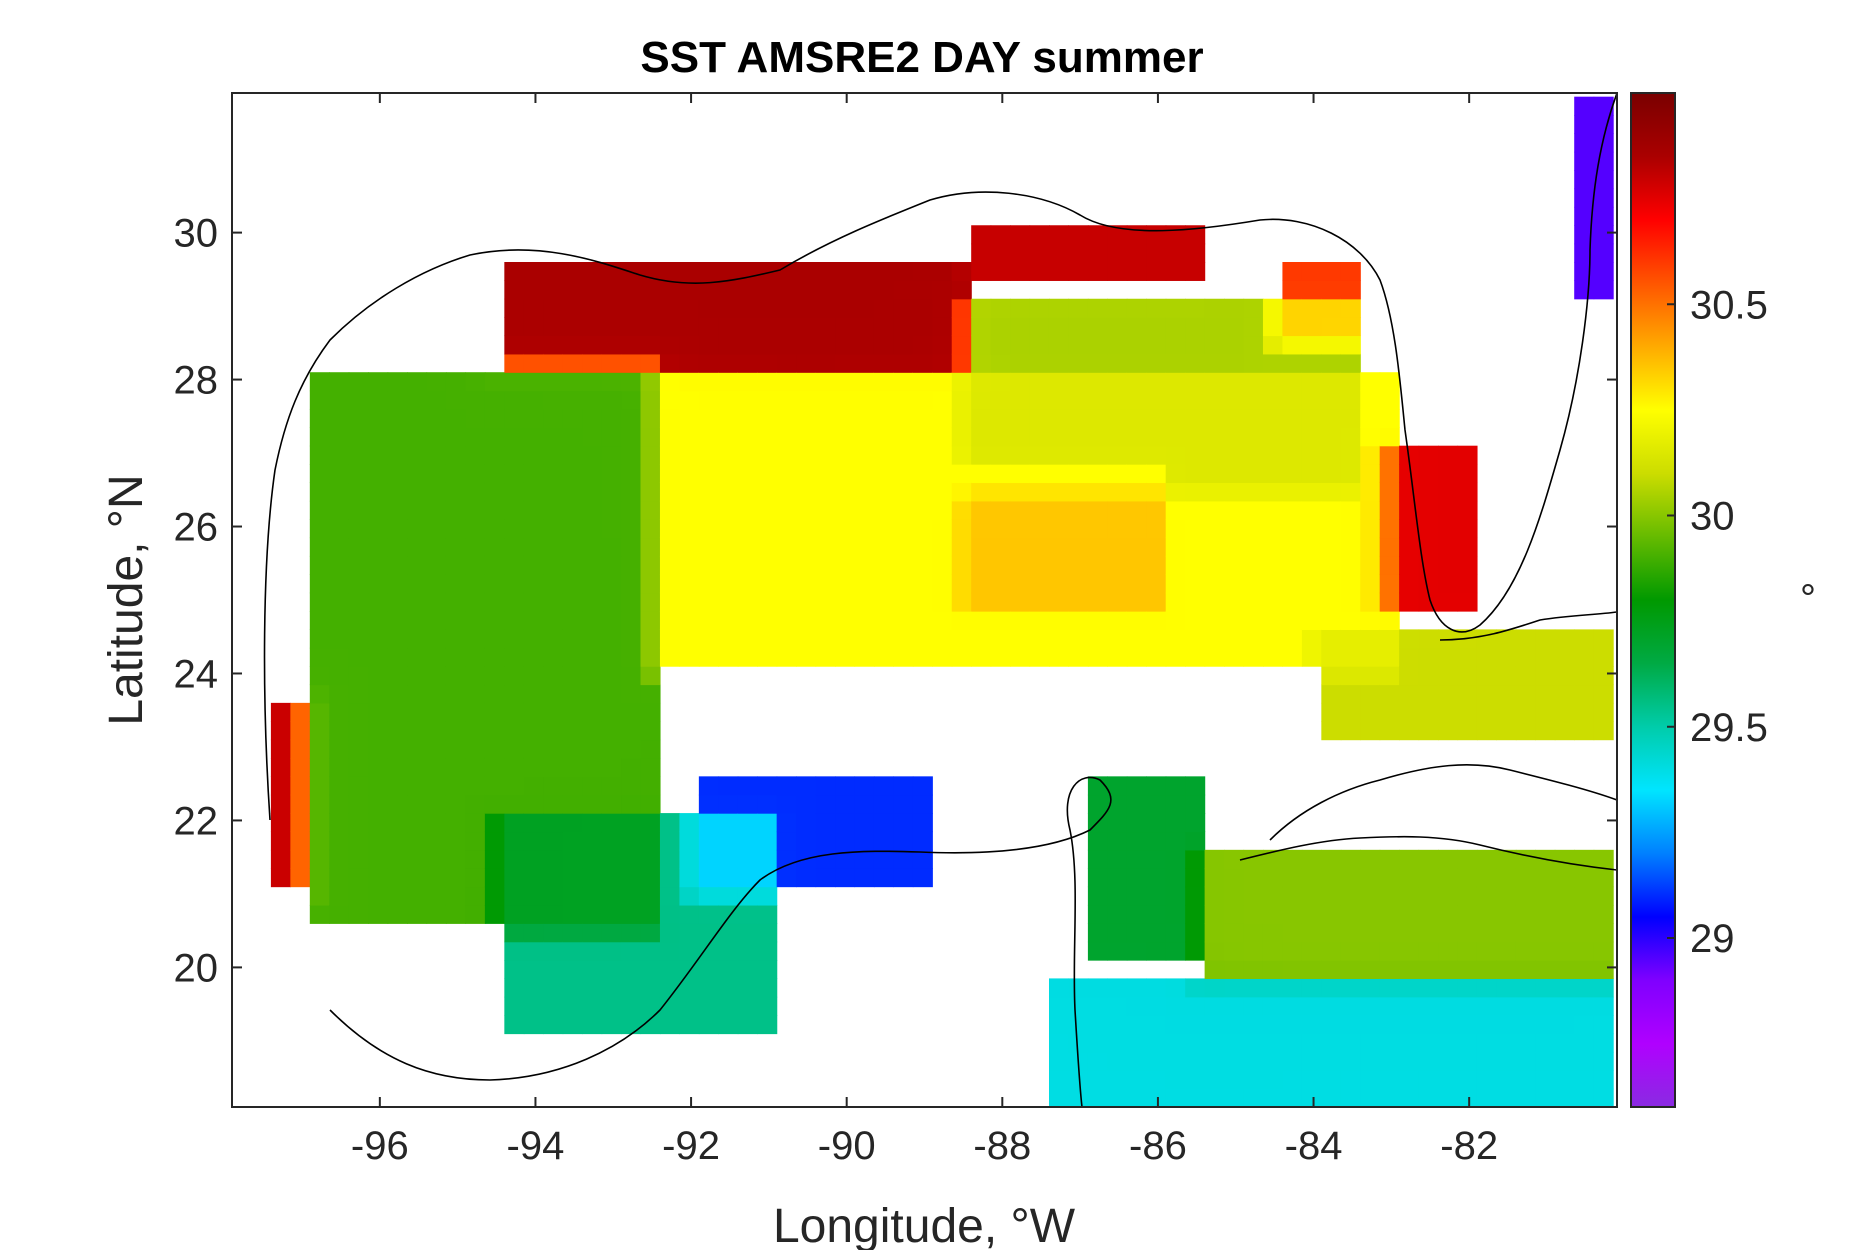 The height and width of the screenshot is (1250, 1875). Describe the element at coordinates (1158, 1146) in the screenshot. I see `x-tick-label: -86` at that location.